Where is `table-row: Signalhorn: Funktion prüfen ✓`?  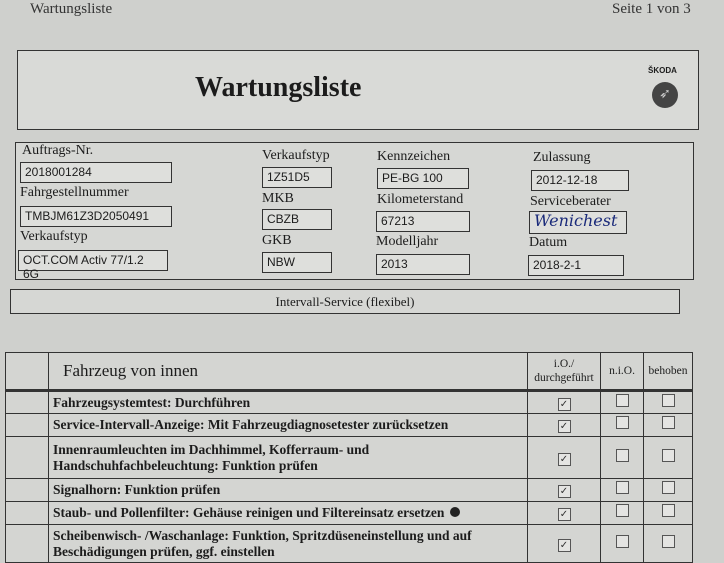
table-row: Signalhorn: Funktion prüfen ✓ is located at coordinates (349, 490).